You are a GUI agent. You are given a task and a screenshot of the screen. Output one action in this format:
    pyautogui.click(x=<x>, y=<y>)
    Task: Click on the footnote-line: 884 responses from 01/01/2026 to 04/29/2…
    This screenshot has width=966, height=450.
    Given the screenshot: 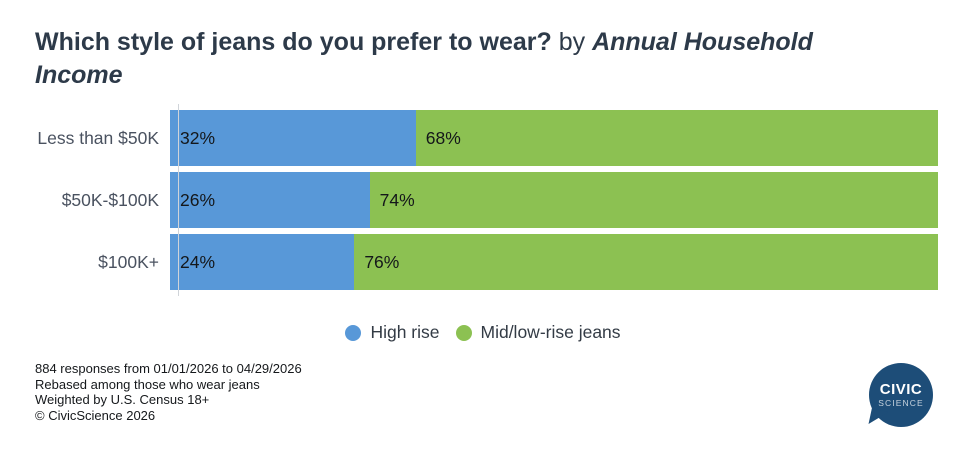 What is the action you would take?
    pyautogui.click(x=168, y=368)
    